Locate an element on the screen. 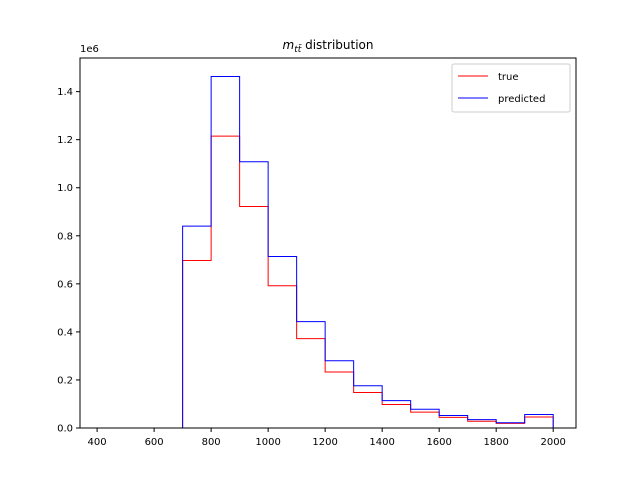 This screenshot has height=480, width=640. x-tick-label: 800 is located at coordinates (211, 442).